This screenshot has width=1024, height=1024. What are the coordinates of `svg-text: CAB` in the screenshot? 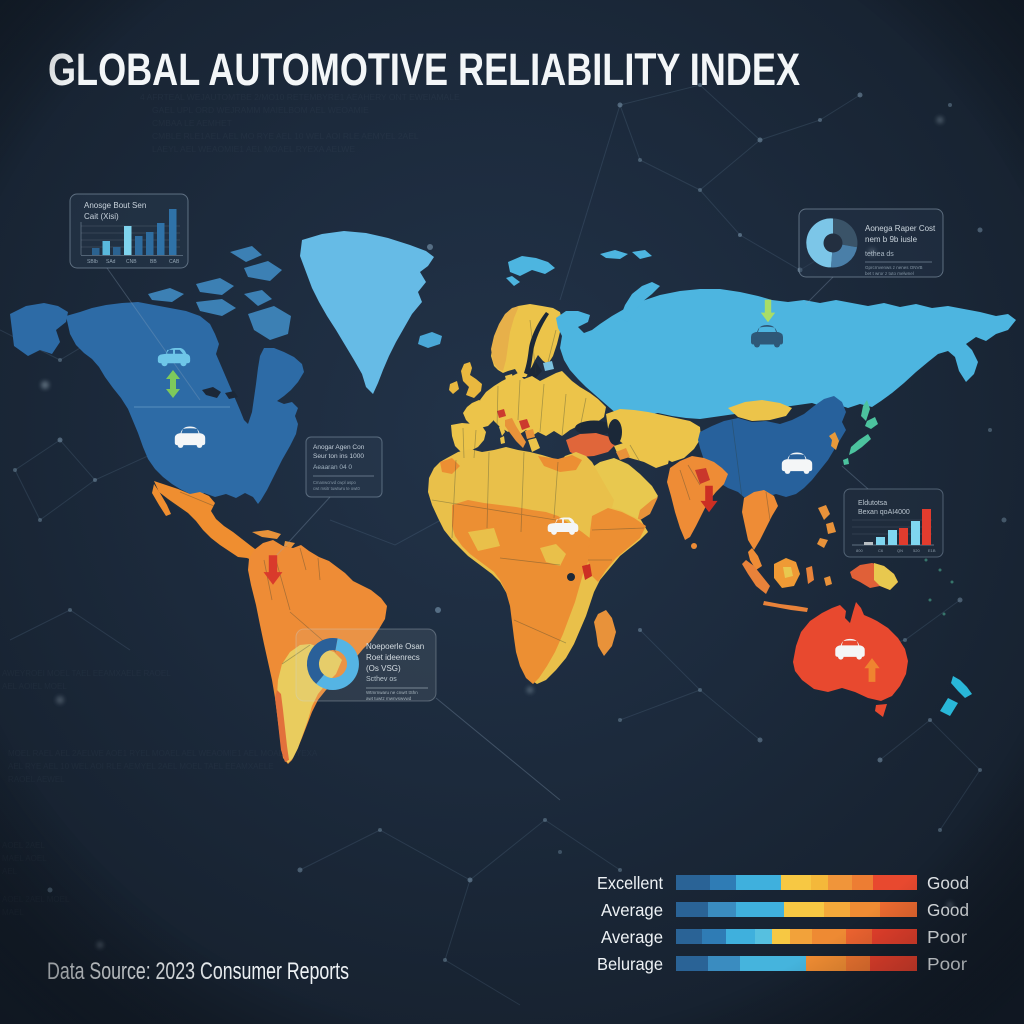 It's located at (174, 262).